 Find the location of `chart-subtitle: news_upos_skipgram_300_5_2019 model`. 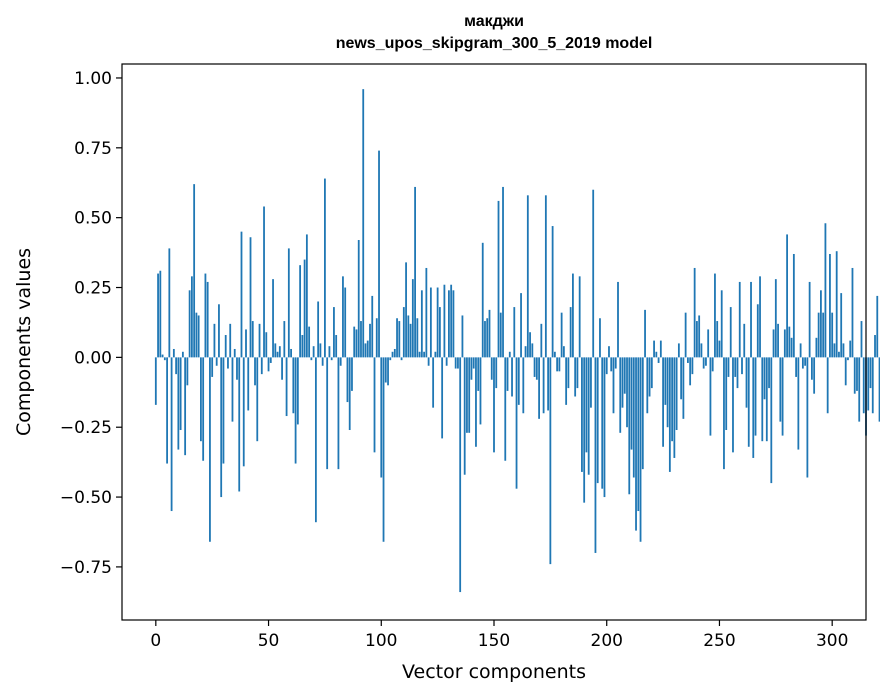

chart-subtitle: news_upos_skipgram_300_5_2019 model is located at coordinates (494, 43).